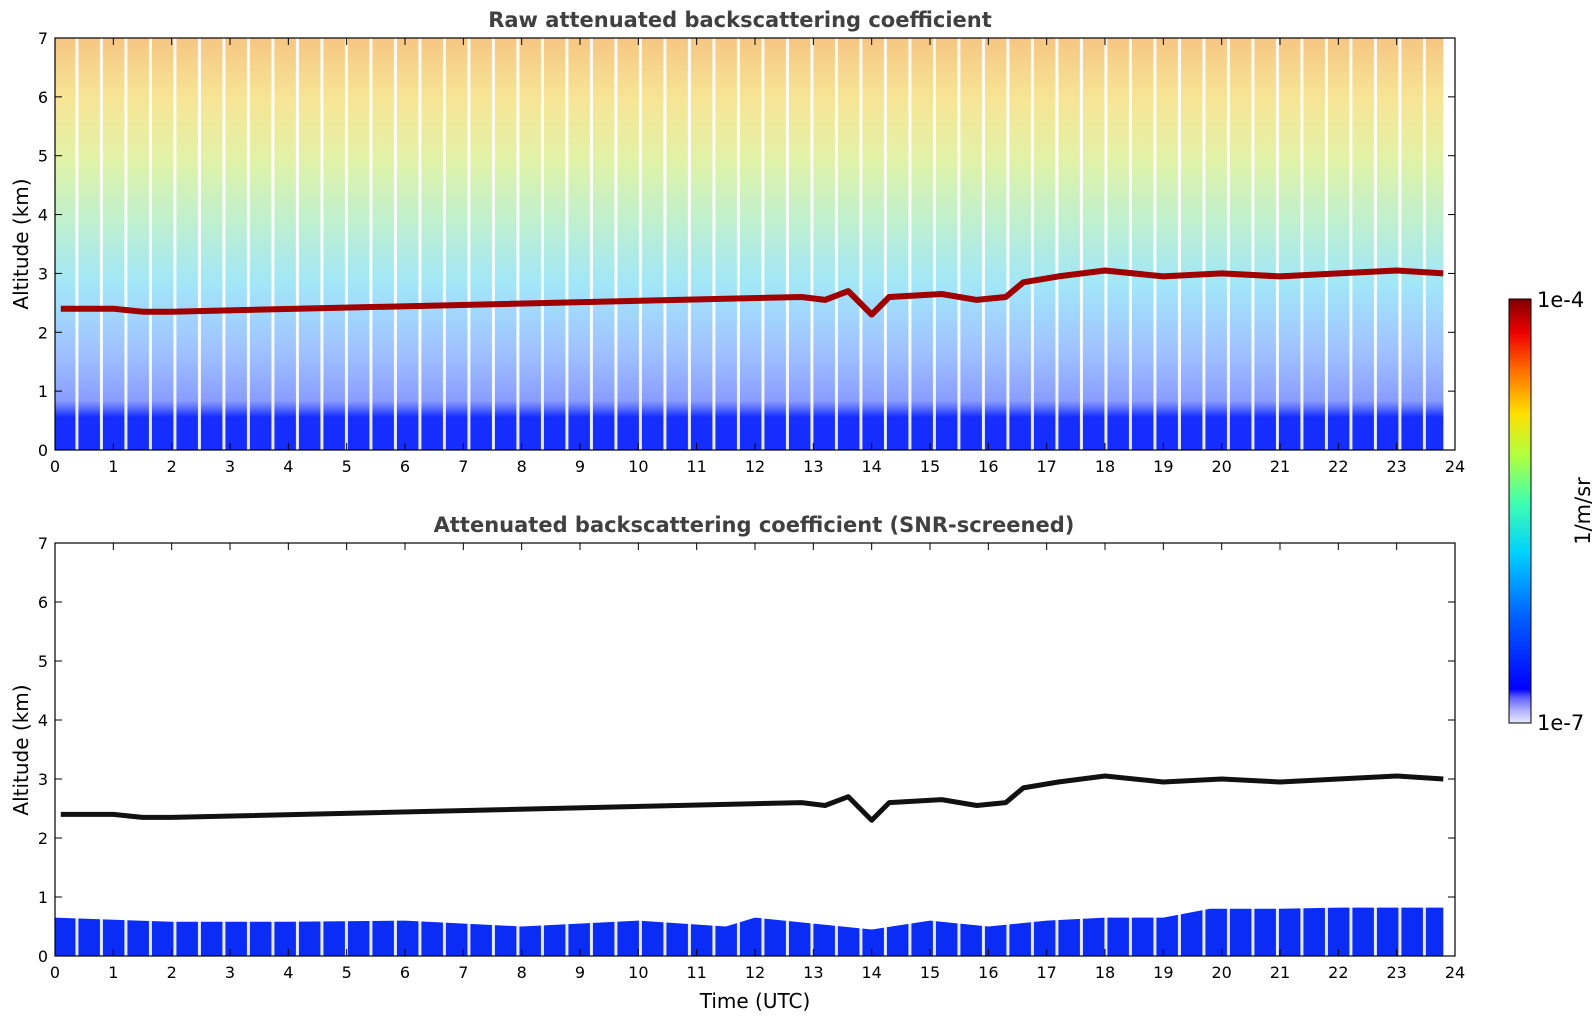 Image resolution: width=1595 pixels, height=1020 pixels. I want to click on y-tick-label: 0, so click(43, 956).